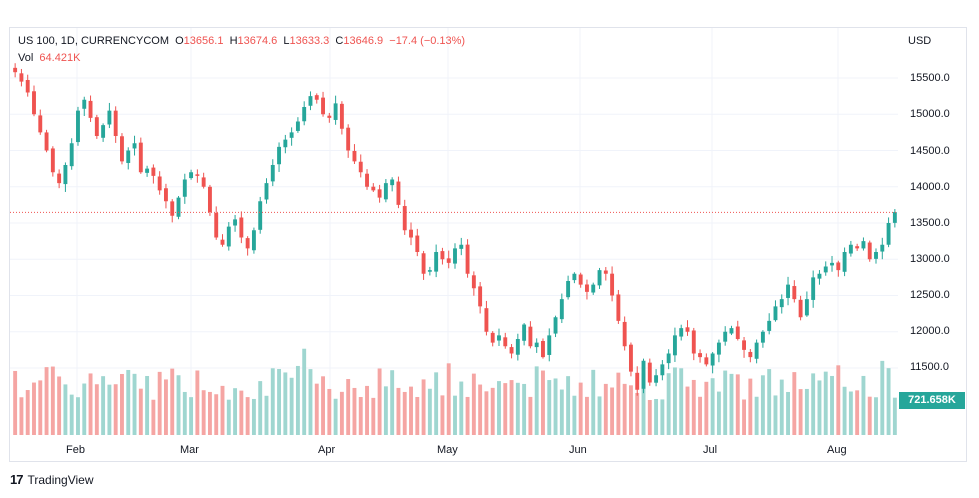 The height and width of the screenshot is (498, 979). I want to click on close-value: 13646.9, so click(363, 41).